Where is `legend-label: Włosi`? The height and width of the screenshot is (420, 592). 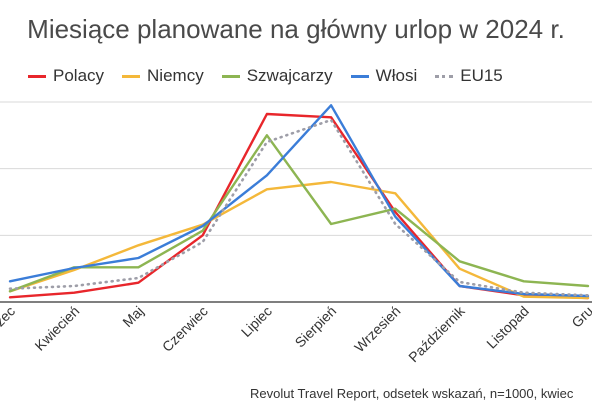 legend-label: Włosi is located at coordinates (396, 75).